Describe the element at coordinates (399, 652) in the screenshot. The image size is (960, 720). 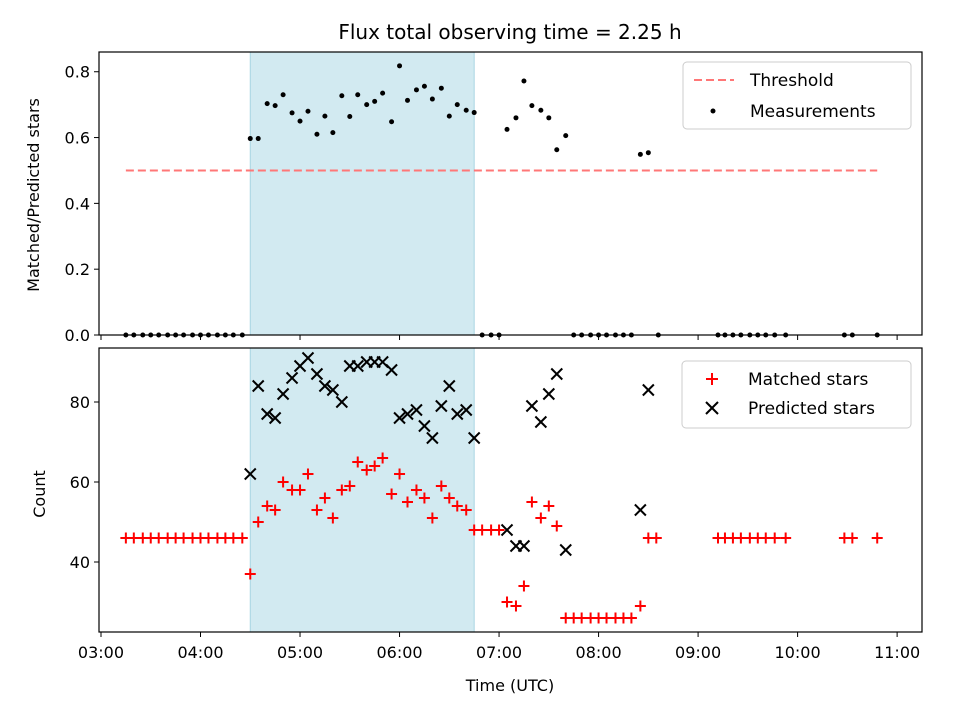
I see `x-tick-label: 06:00` at that location.